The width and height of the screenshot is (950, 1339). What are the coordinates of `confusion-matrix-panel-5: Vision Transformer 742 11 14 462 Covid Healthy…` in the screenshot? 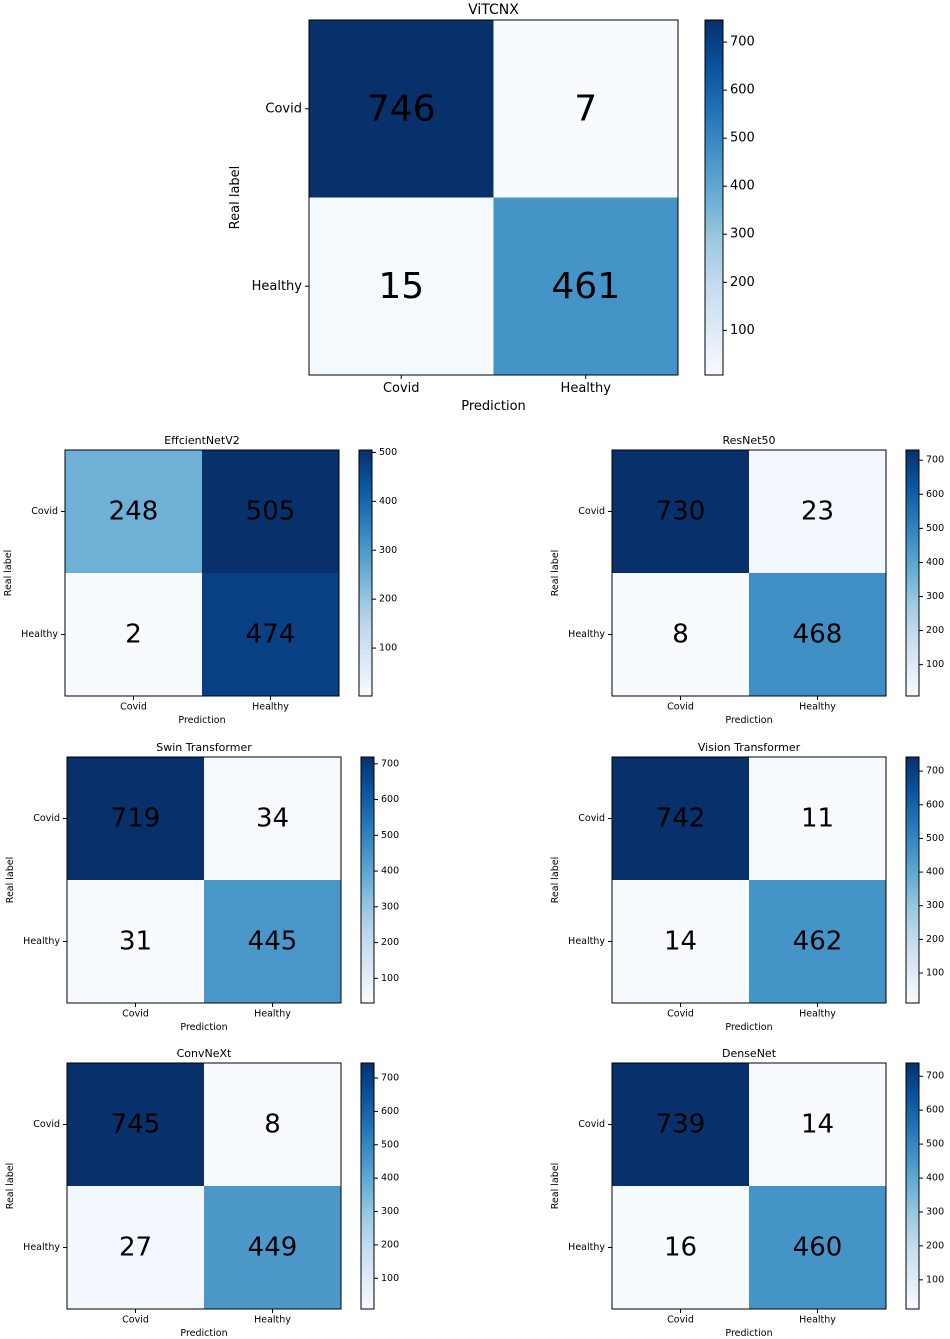 It's located at (747, 887).